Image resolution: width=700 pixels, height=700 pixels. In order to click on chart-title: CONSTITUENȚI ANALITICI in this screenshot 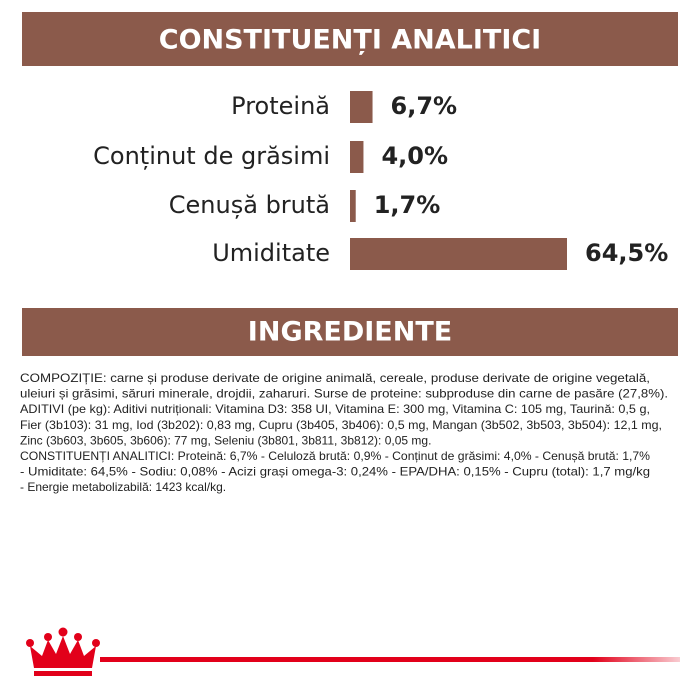, I will do `click(350, 40)`.